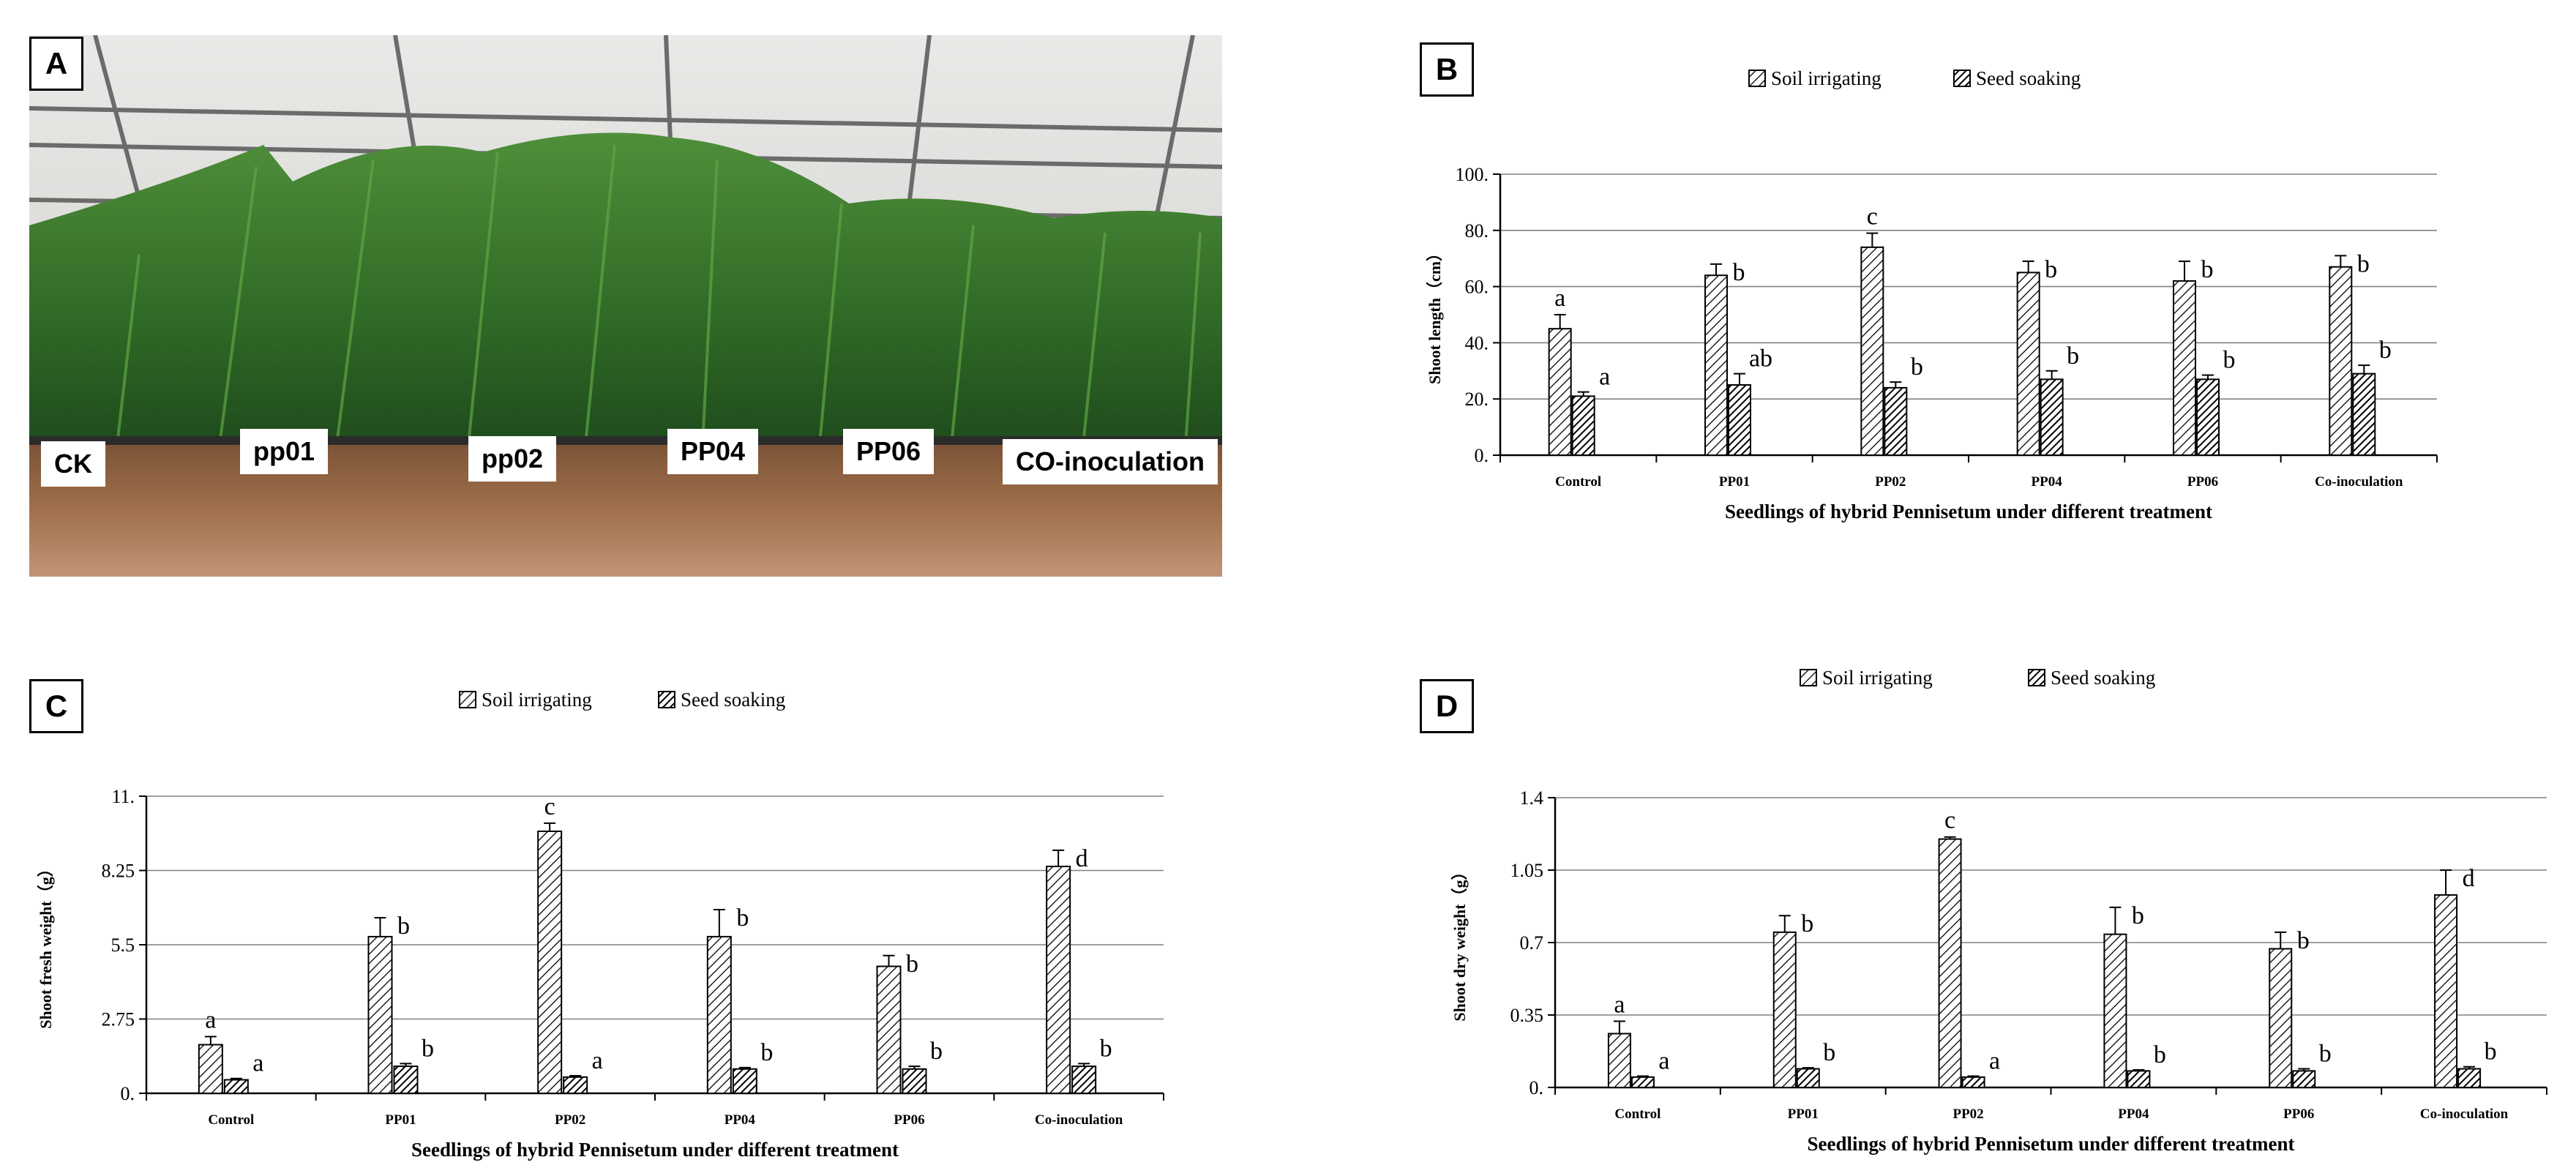 The image size is (2576, 1176). I want to click on chart-c-ytick-label: 2.75, so click(118, 1019).